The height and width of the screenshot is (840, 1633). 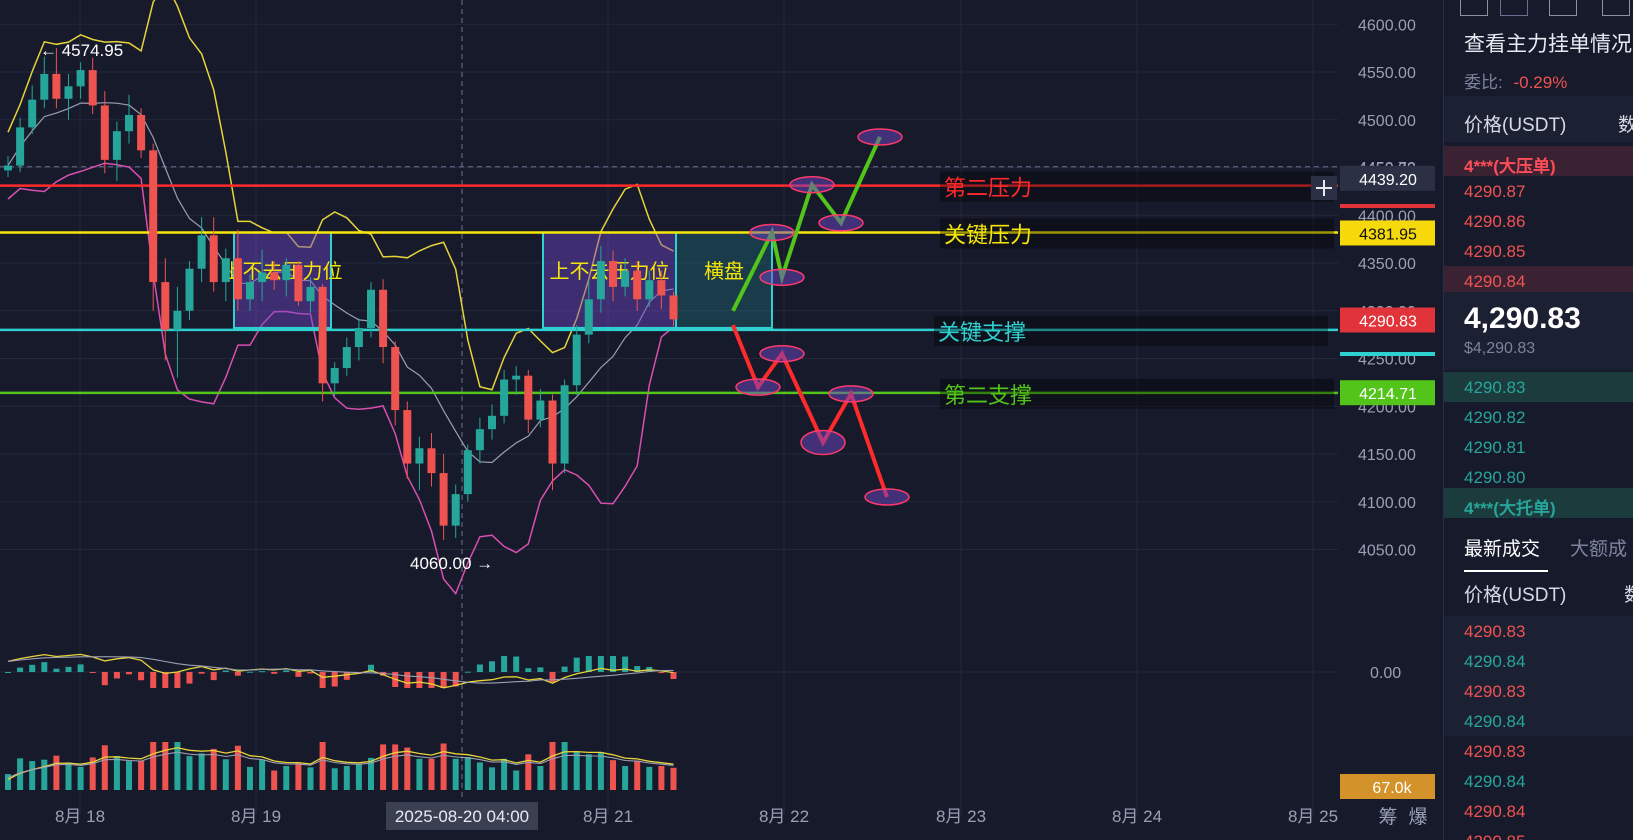 I want to click on side-title: 查看主力挂单情况, so click(x=1548, y=44).